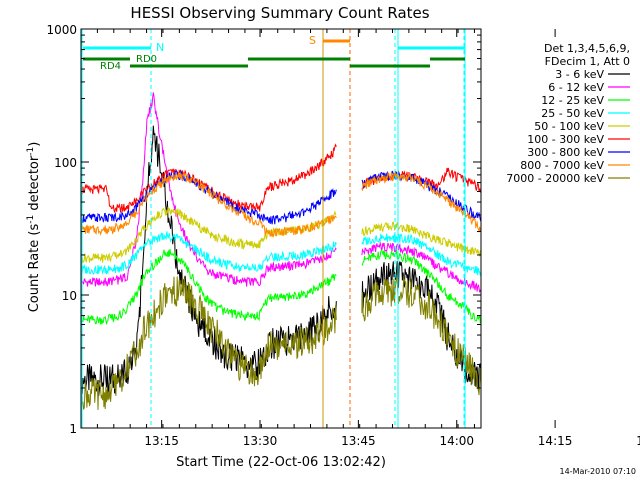 This screenshot has height=480, width=640. Describe the element at coordinates (358, 441) in the screenshot. I see `x-tick-label: 13:45` at that location.